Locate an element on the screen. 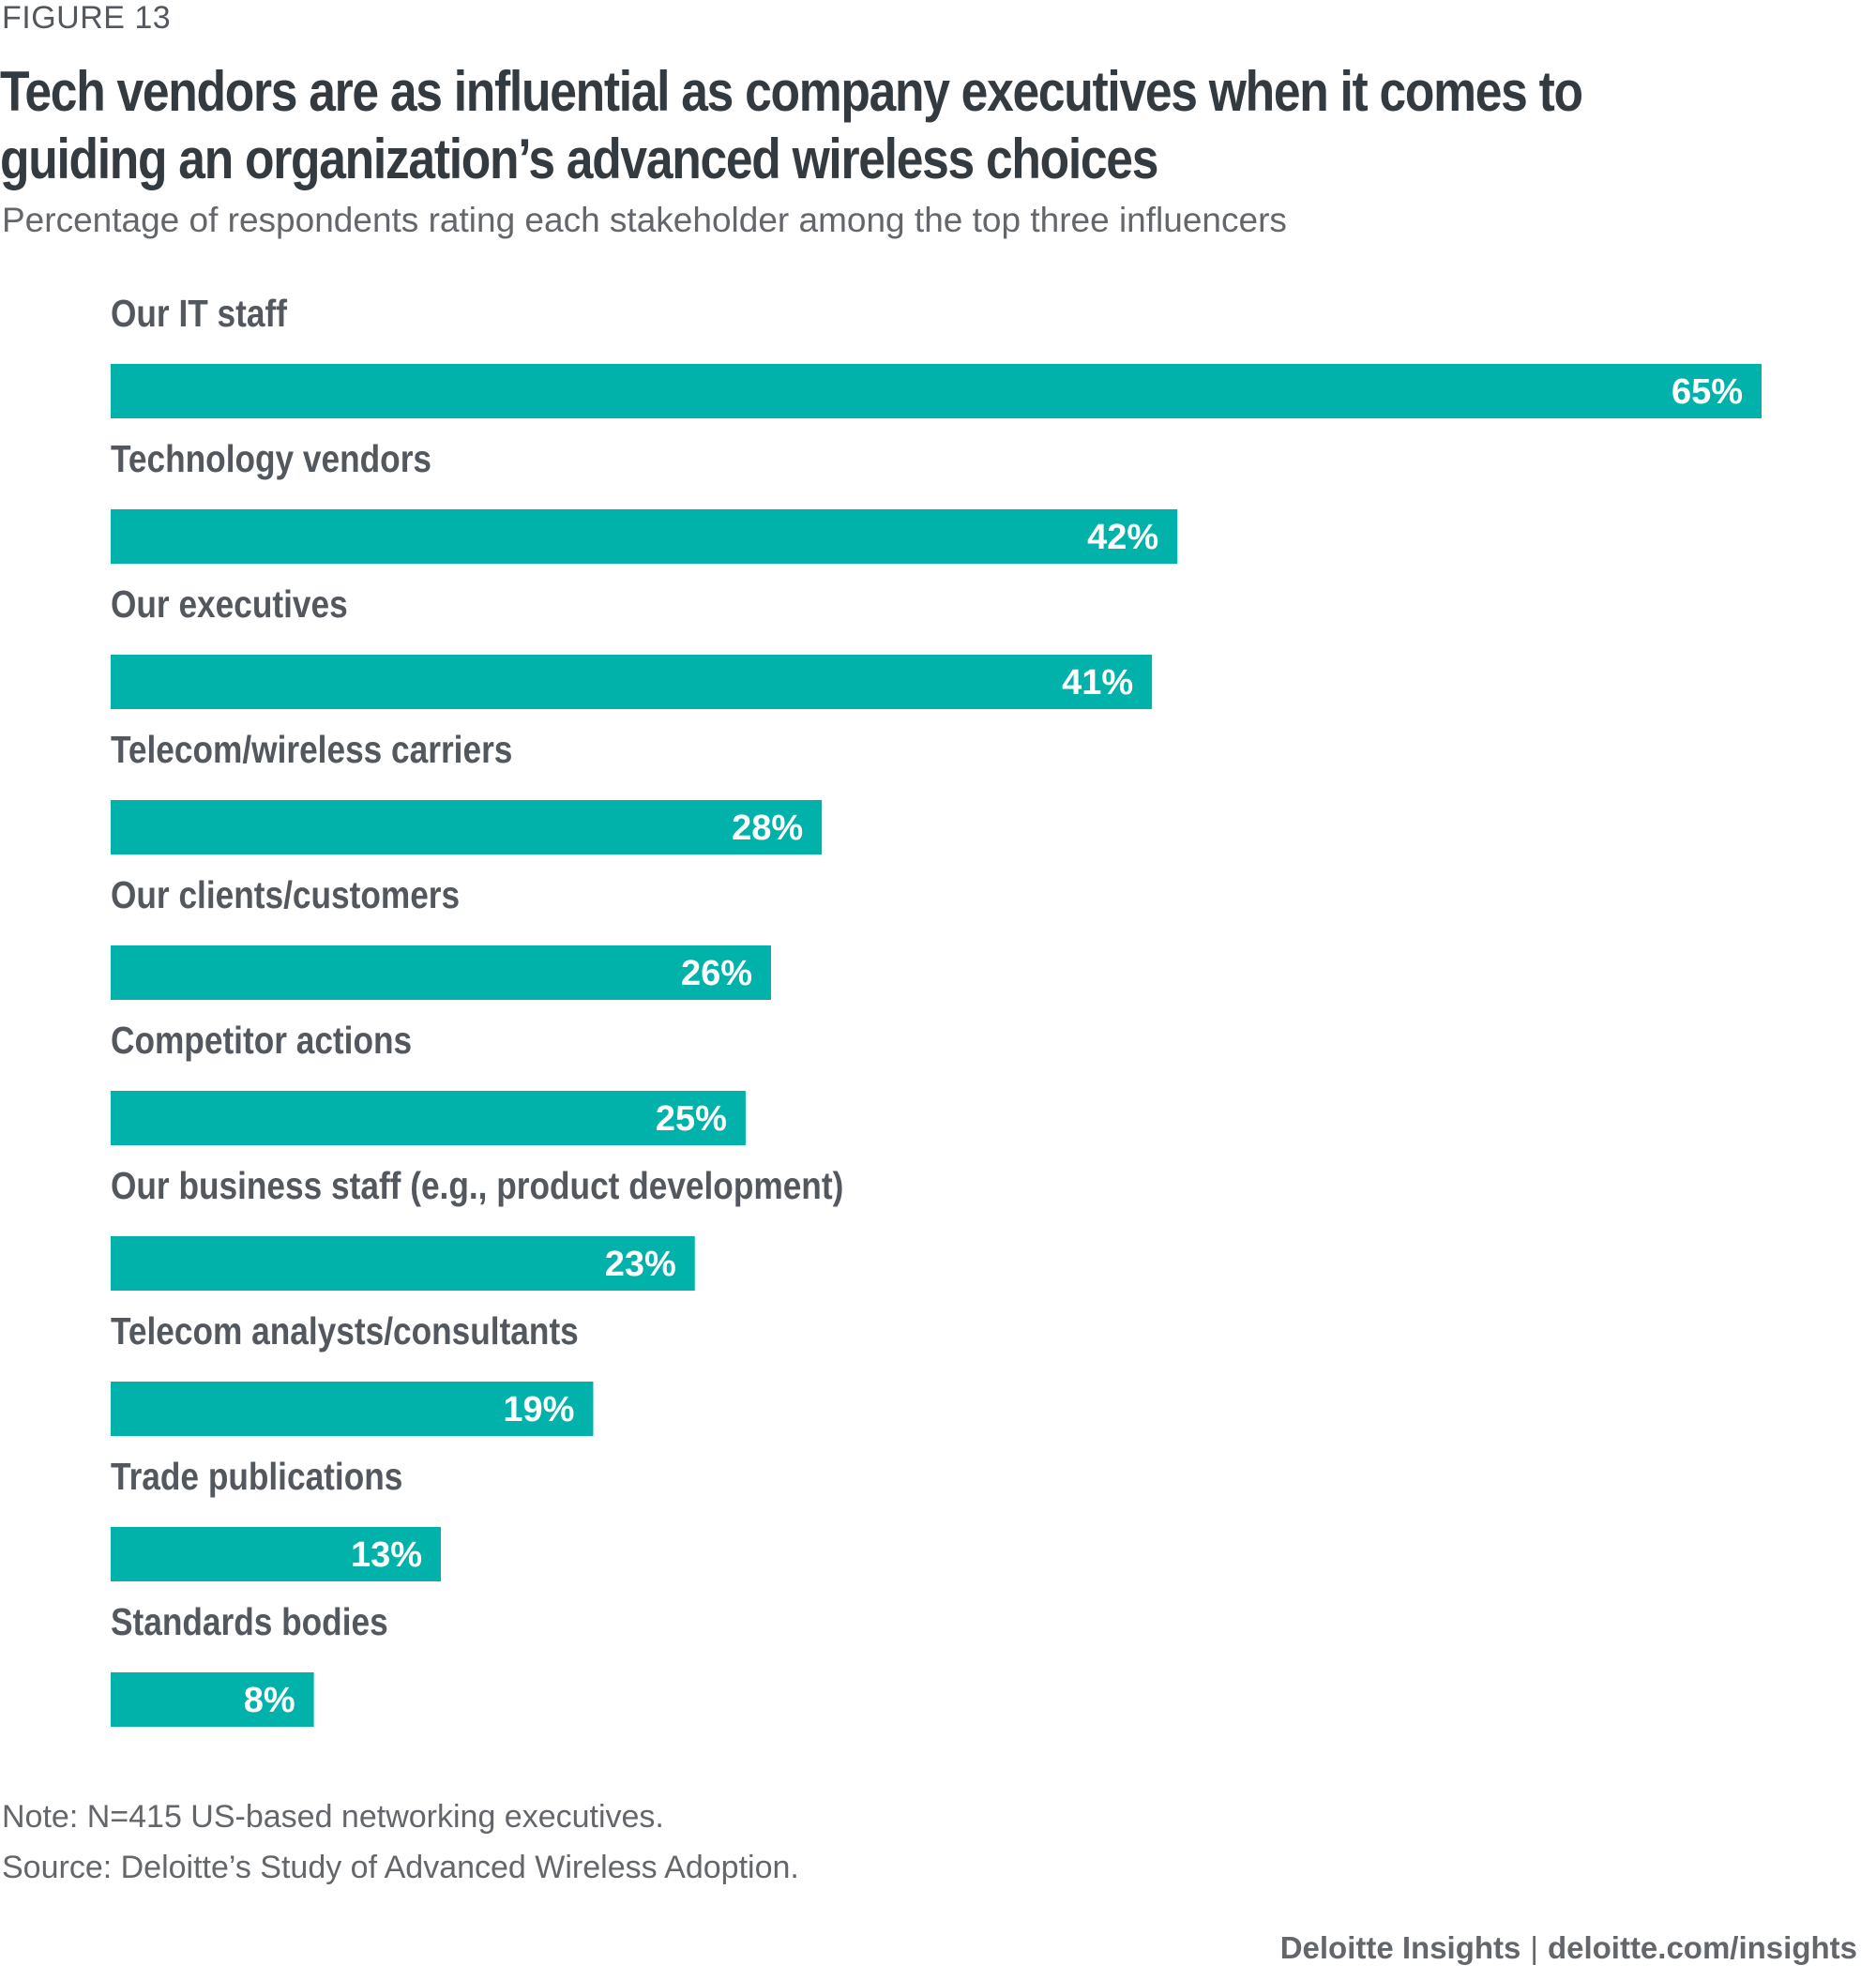 This screenshot has height=1980, width=1876. value-label: 65% is located at coordinates (1707, 392).